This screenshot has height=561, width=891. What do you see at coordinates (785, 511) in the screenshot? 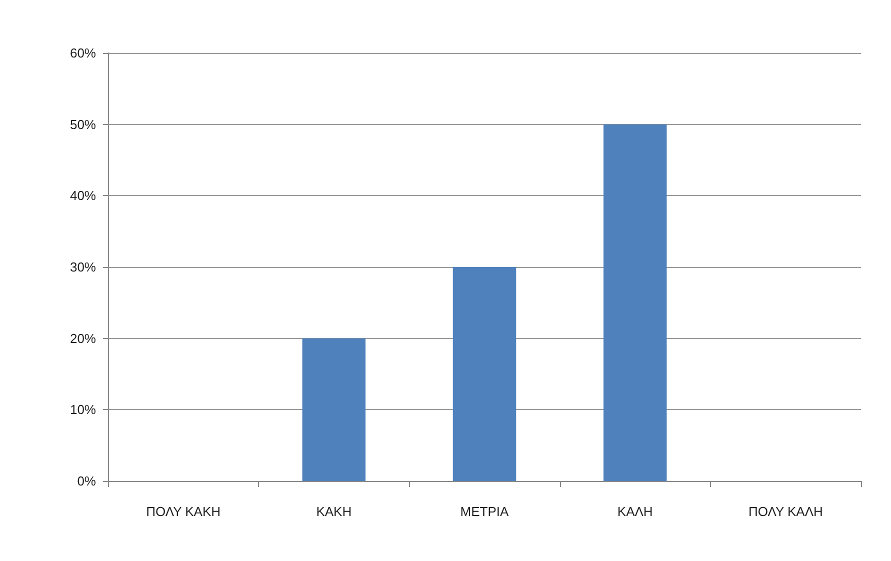
I see `x-tick-label: ΠΟΛΥ ΚΑΛΗ` at bounding box center [785, 511].